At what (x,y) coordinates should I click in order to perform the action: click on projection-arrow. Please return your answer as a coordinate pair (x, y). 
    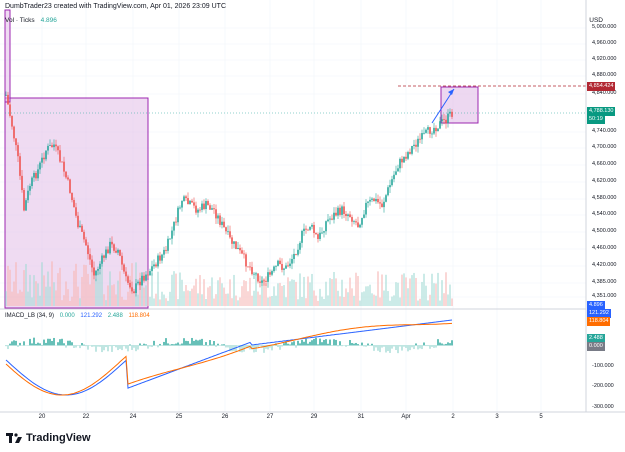
    Looking at the image, I should click on (443, 106).